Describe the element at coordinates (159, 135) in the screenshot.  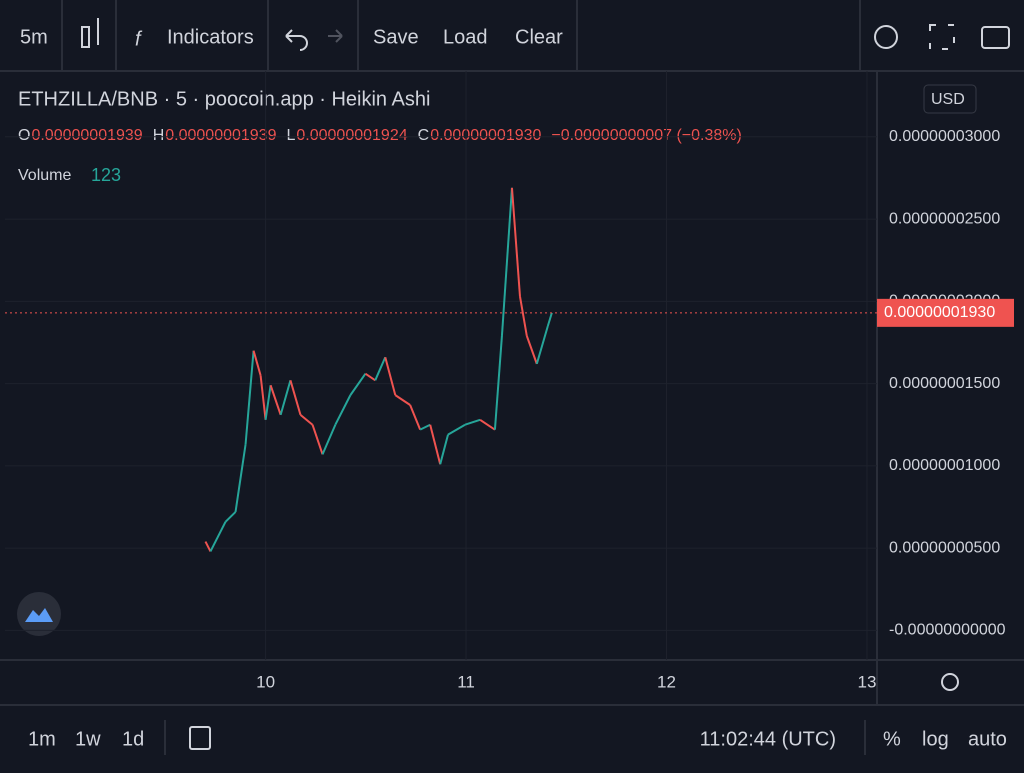
I see `ohlc-key: H` at that location.